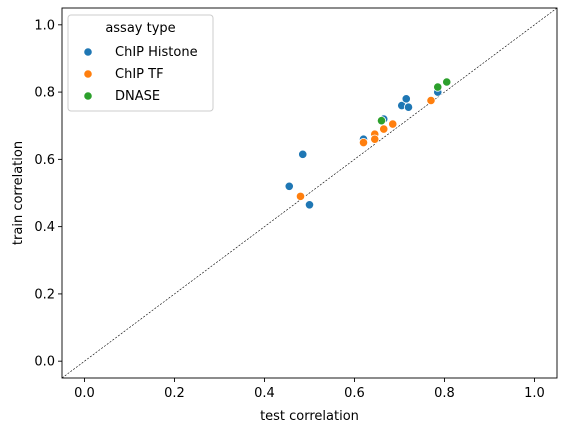 This screenshot has width=567, height=432. What do you see at coordinates (140, 28) in the screenshot?
I see `legend-title: assay type` at bounding box center [140, 28].